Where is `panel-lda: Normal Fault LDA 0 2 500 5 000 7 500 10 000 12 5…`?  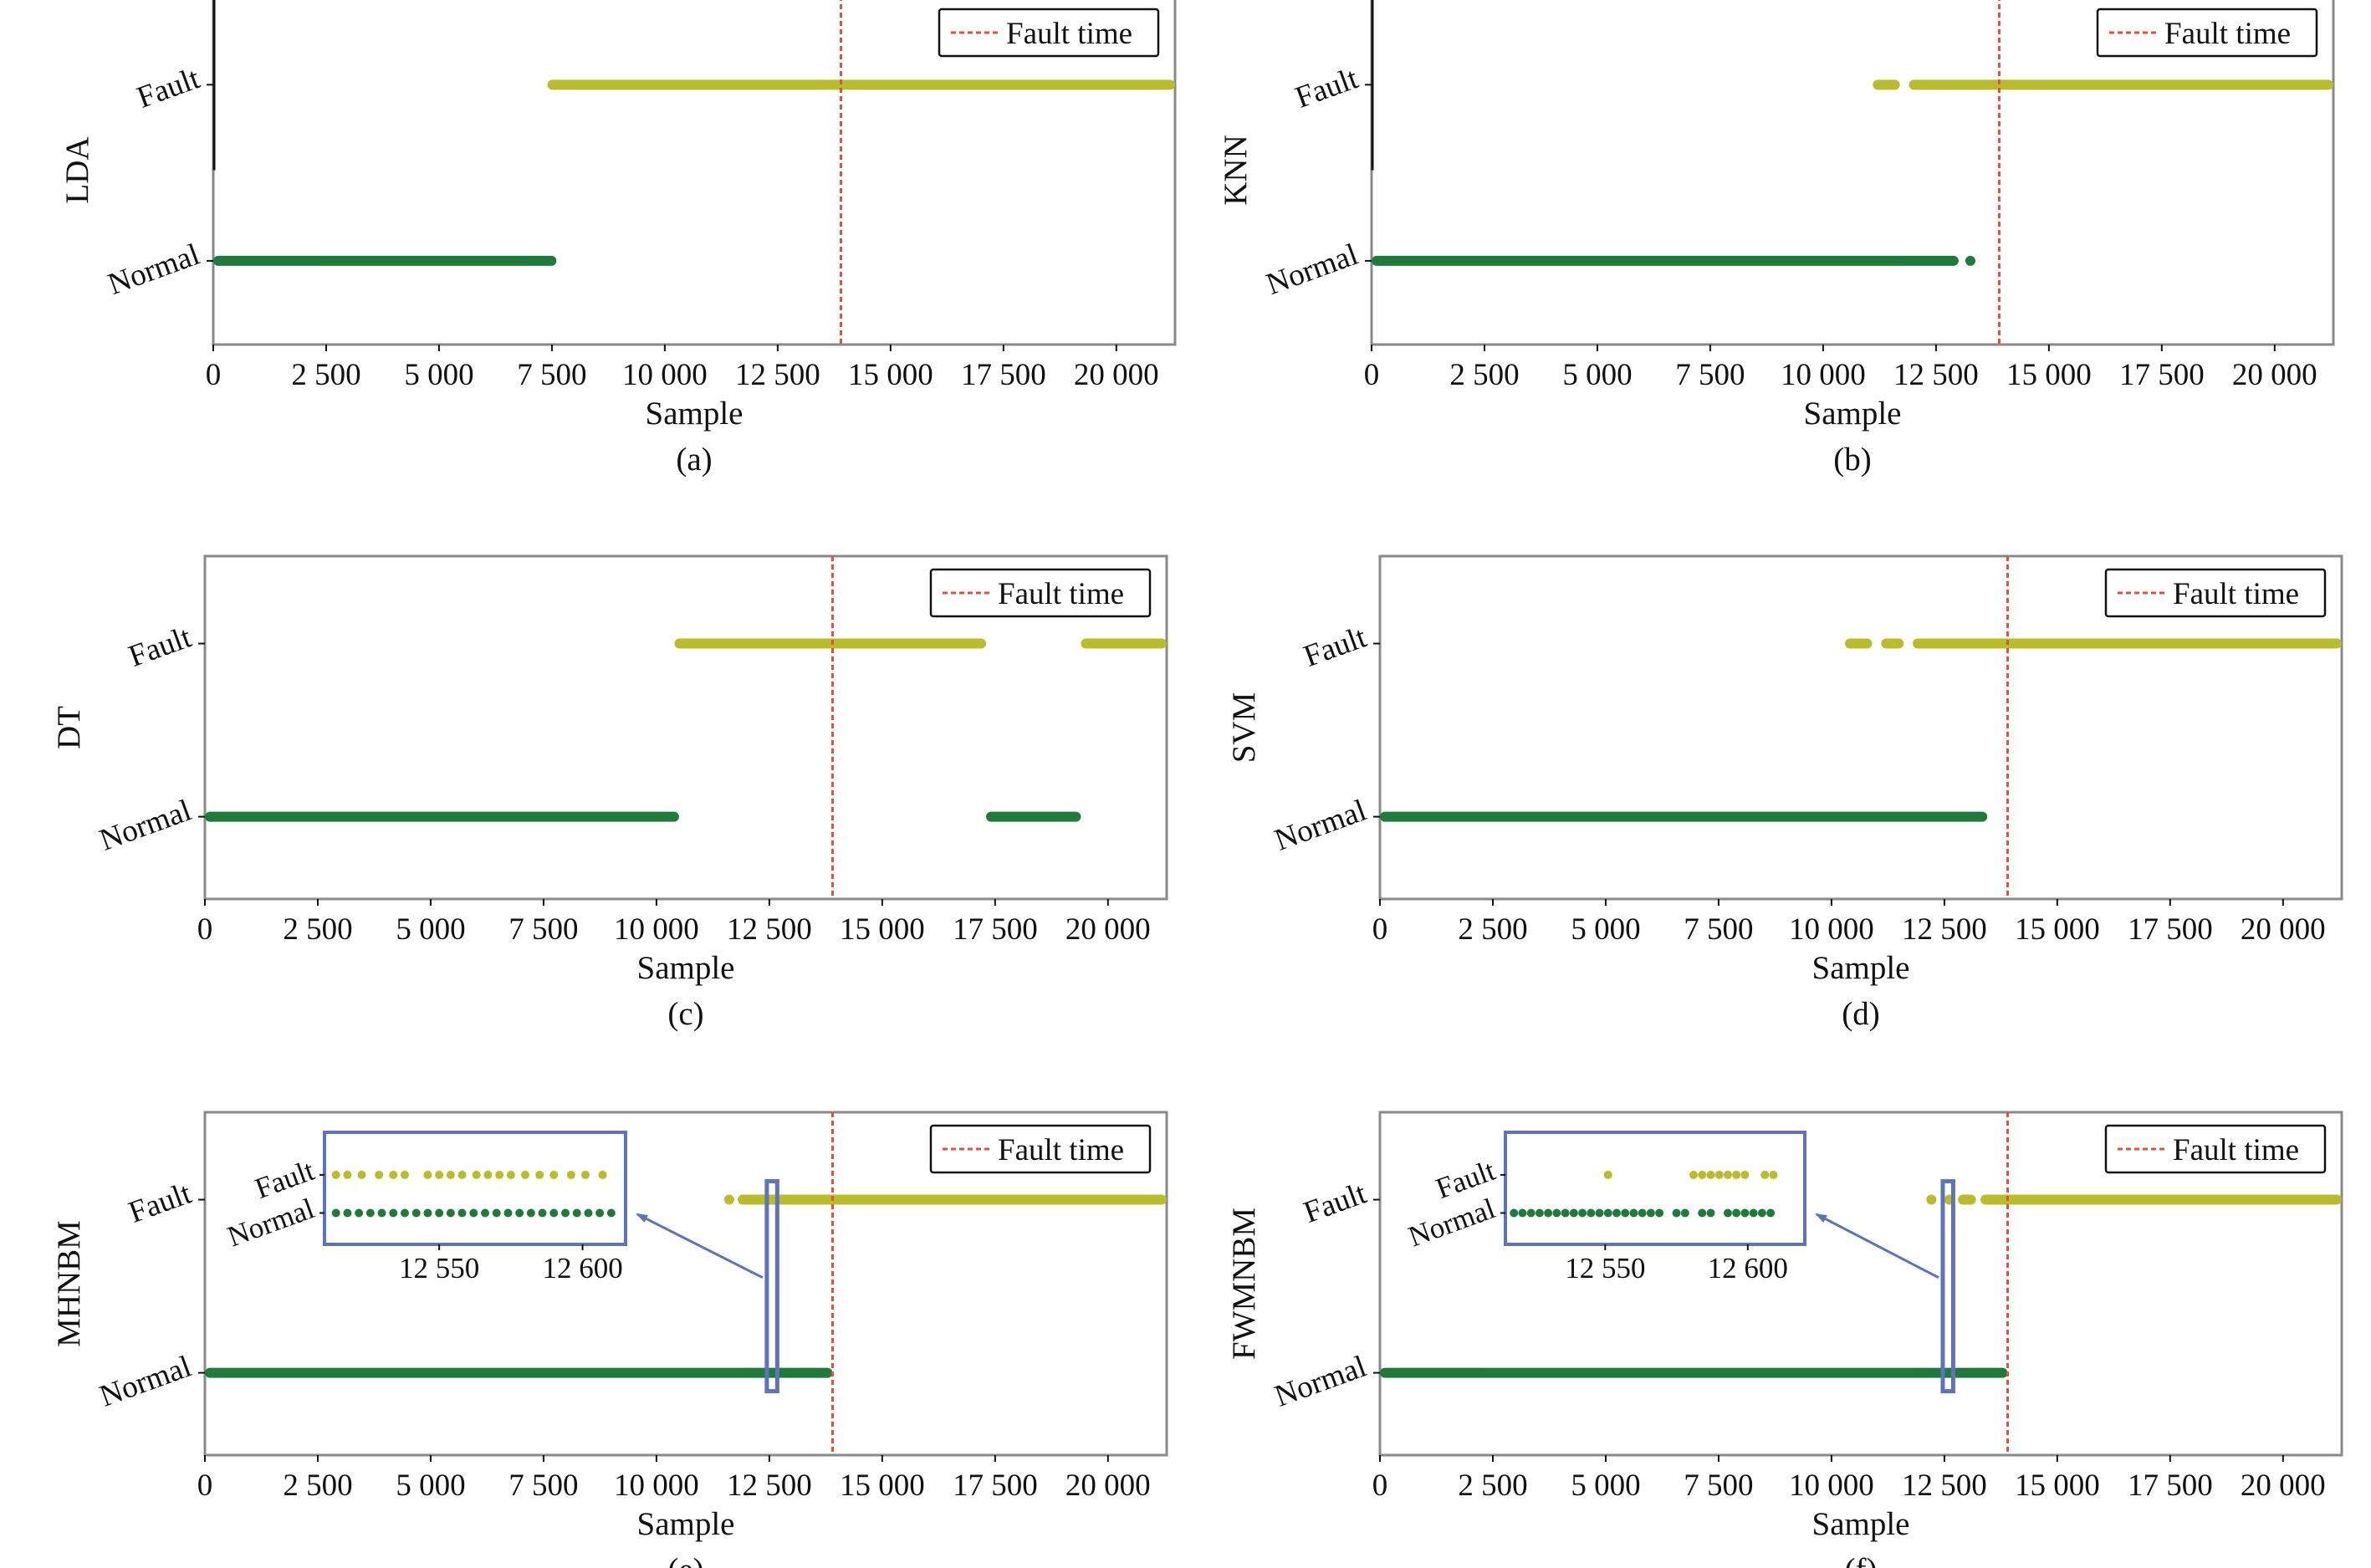 panel-lda: Normal Fault LDA 0 2 500 5 000 7 500 10 000 12 5… is located at coordinates (618, 239).